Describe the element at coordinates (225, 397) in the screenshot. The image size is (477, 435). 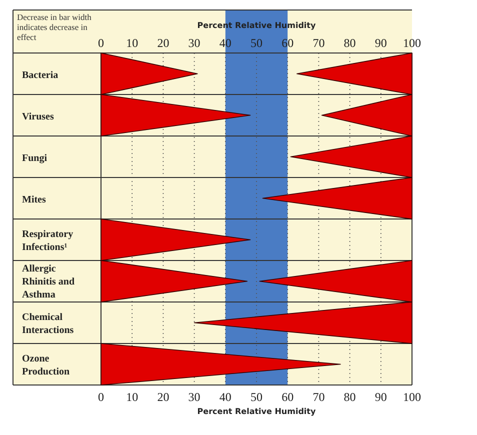
I see `x-tick-label: 40` at that location.